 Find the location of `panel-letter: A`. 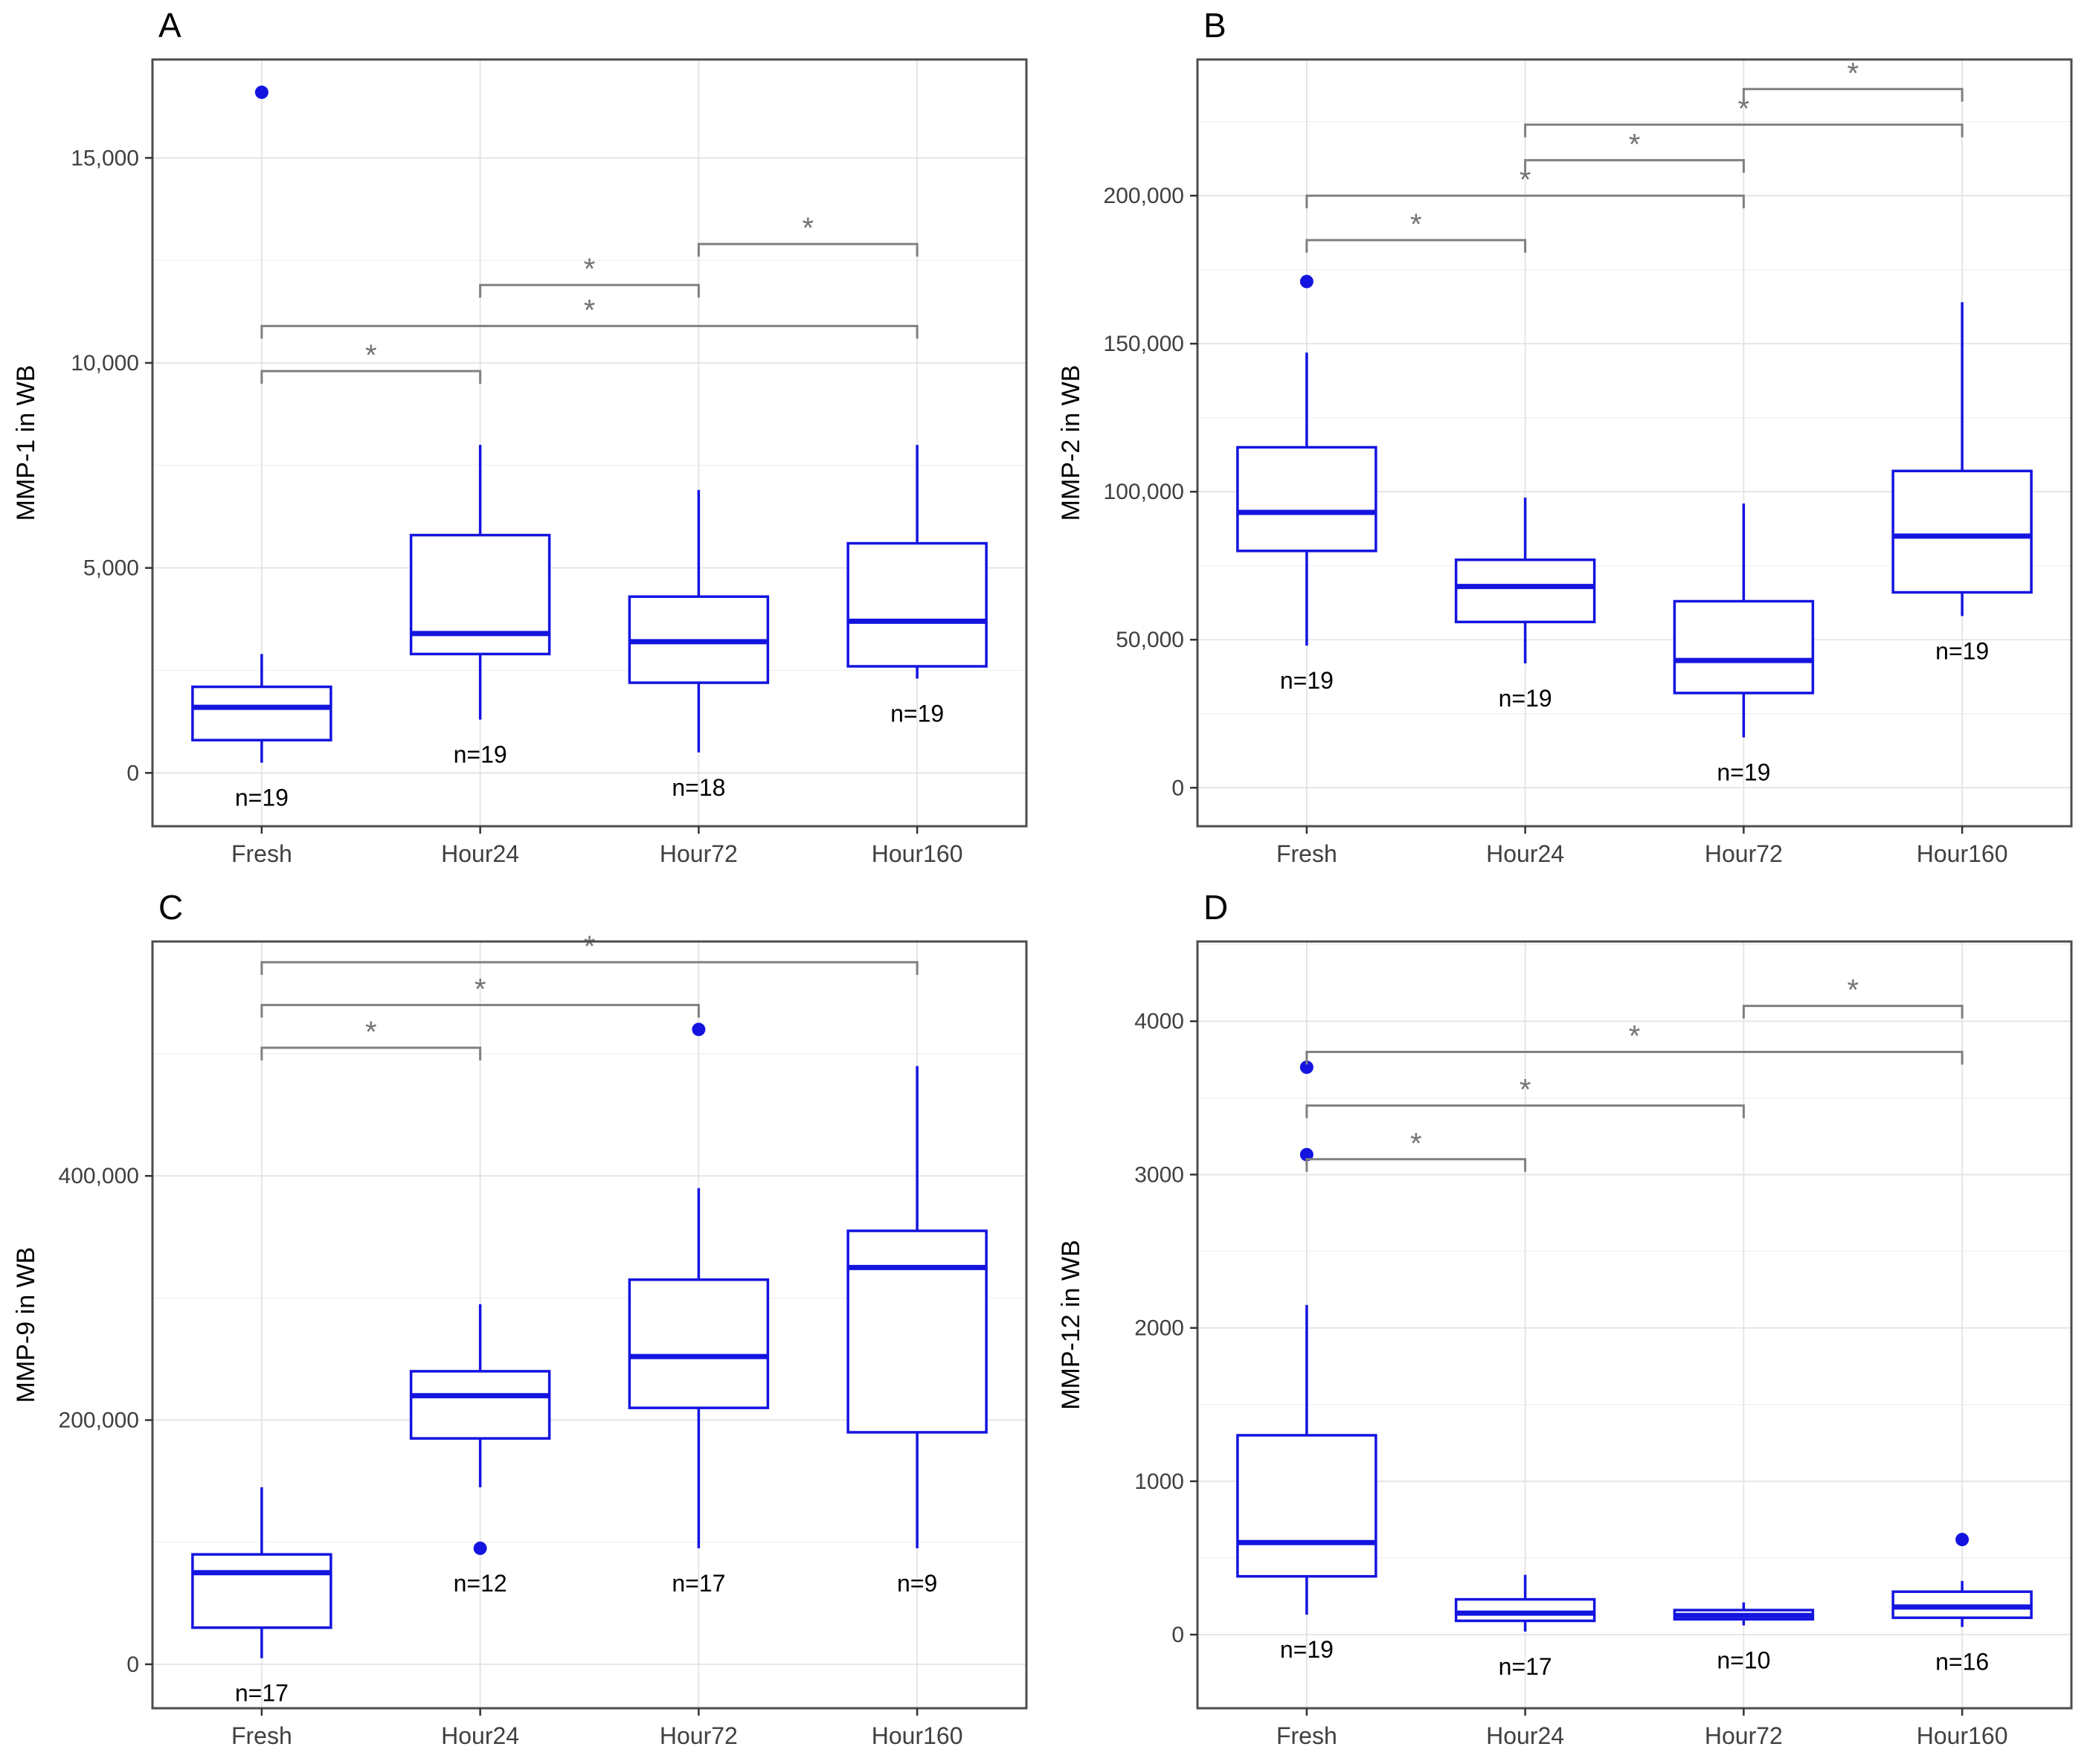

panel-letter: A is located at coordinates (170, 25).